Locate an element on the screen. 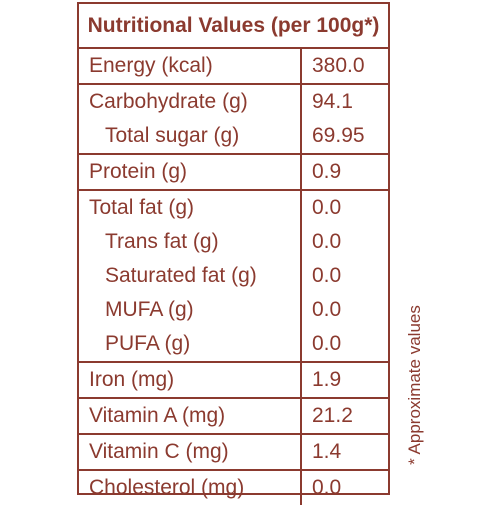  nutrient-group: Carbohydrate (g) Total sugar (g) 94.1 69.95 is located at coordinates (233, 120).